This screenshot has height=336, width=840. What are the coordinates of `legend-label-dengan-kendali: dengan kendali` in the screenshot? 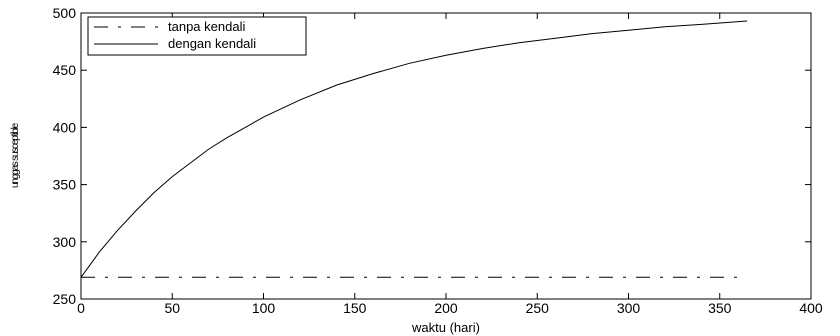 It's located at (212, 43).